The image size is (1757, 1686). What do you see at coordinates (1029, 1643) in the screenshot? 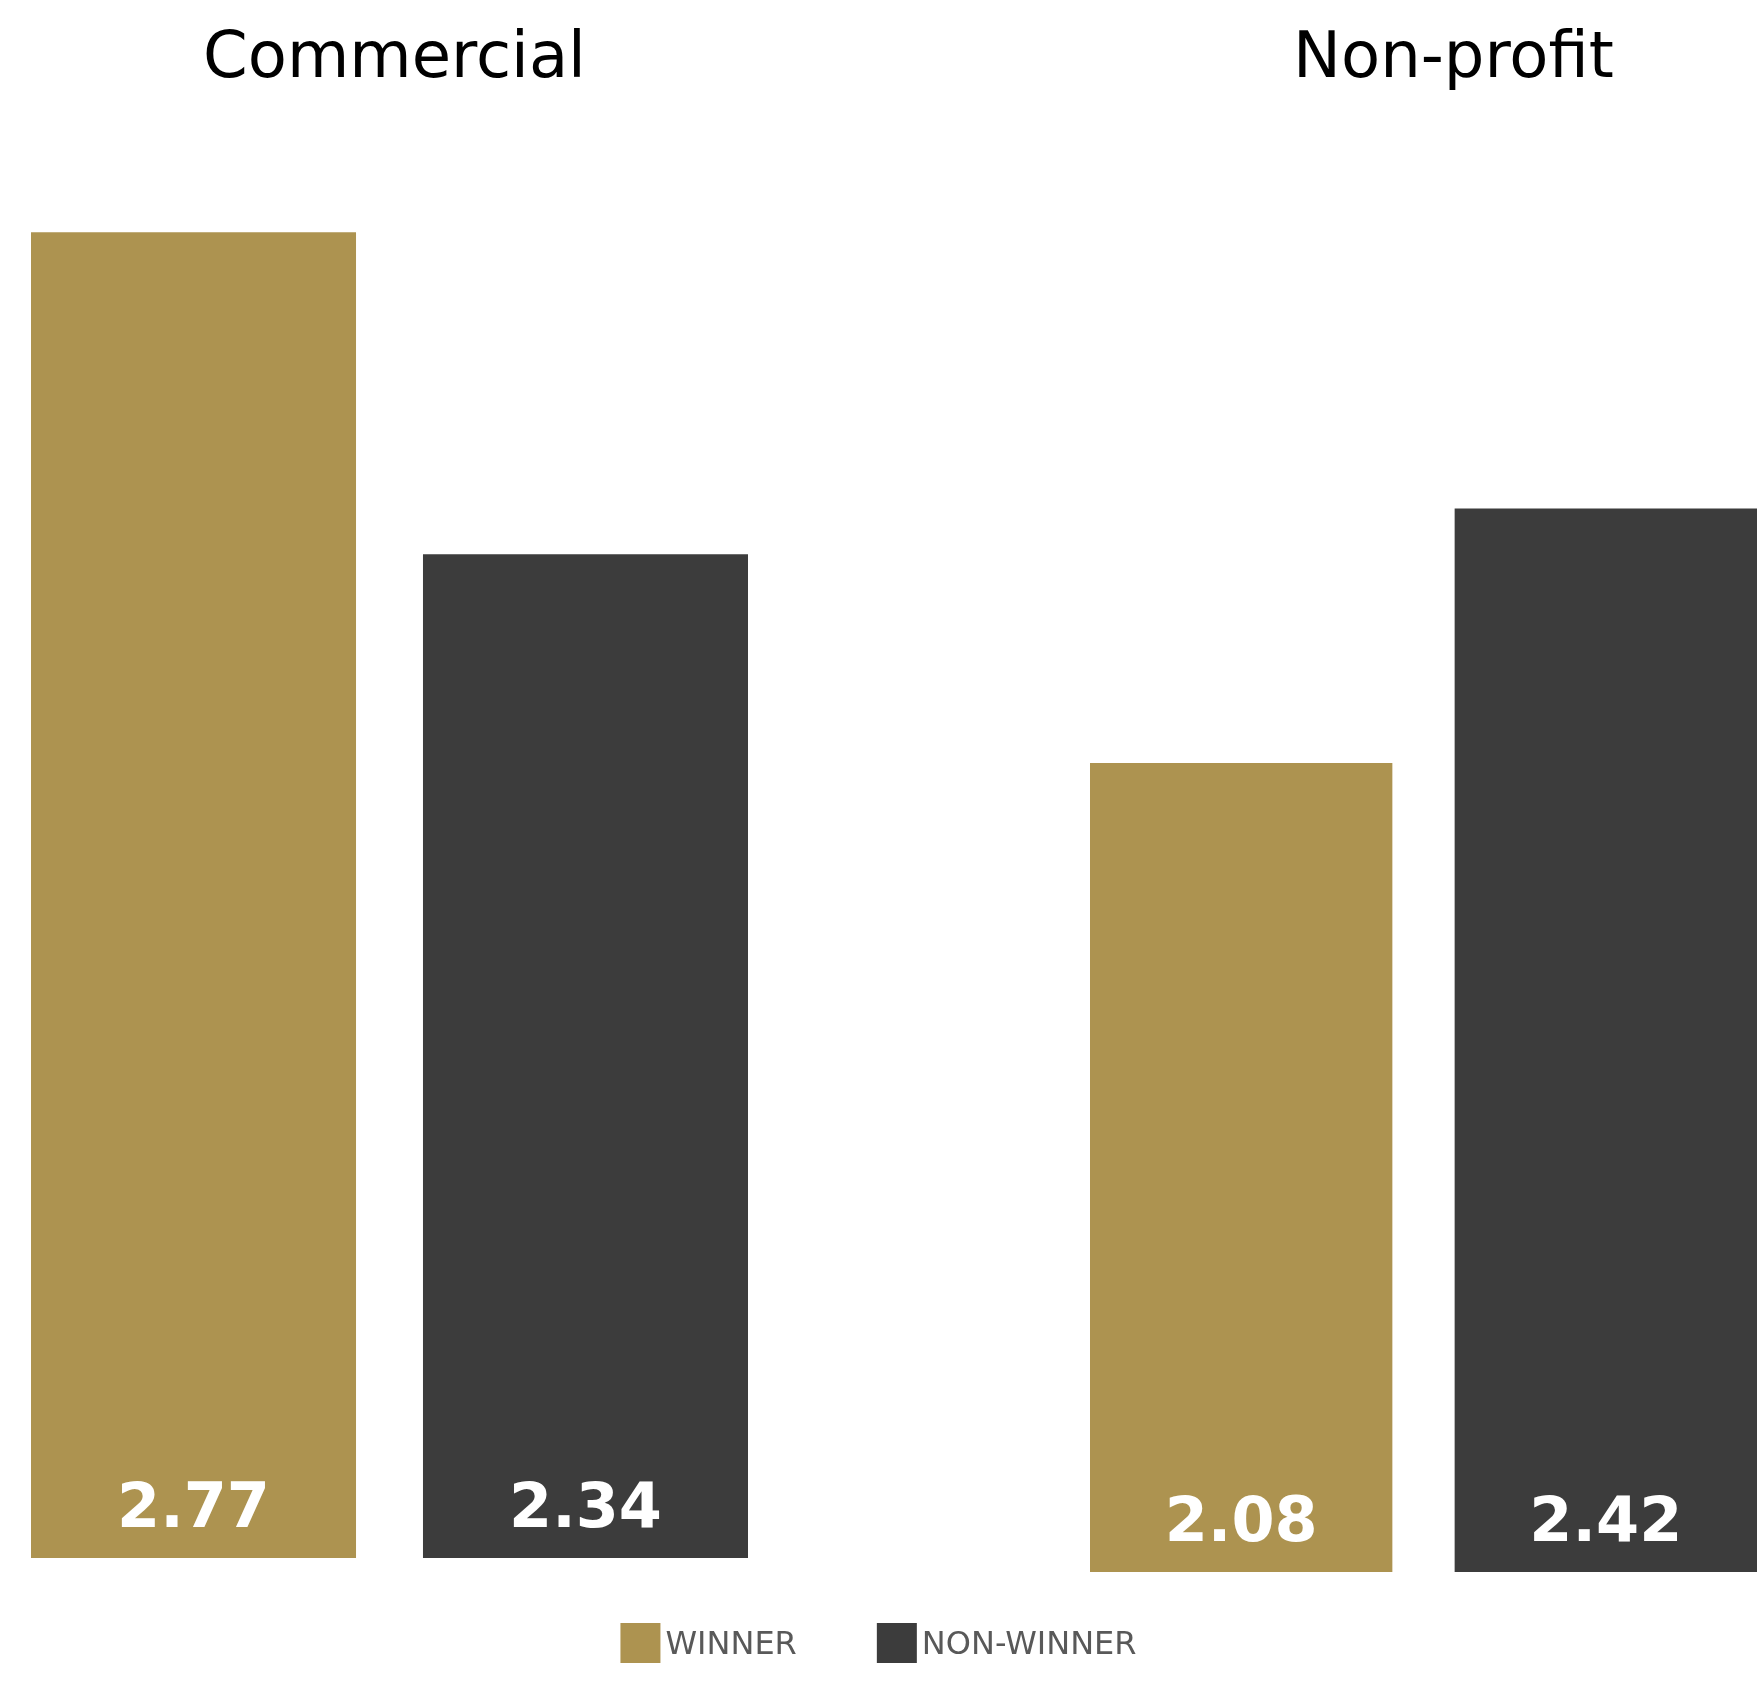
I see `legend-label: NON-WINNER` at bounding box center [1029, 1643].